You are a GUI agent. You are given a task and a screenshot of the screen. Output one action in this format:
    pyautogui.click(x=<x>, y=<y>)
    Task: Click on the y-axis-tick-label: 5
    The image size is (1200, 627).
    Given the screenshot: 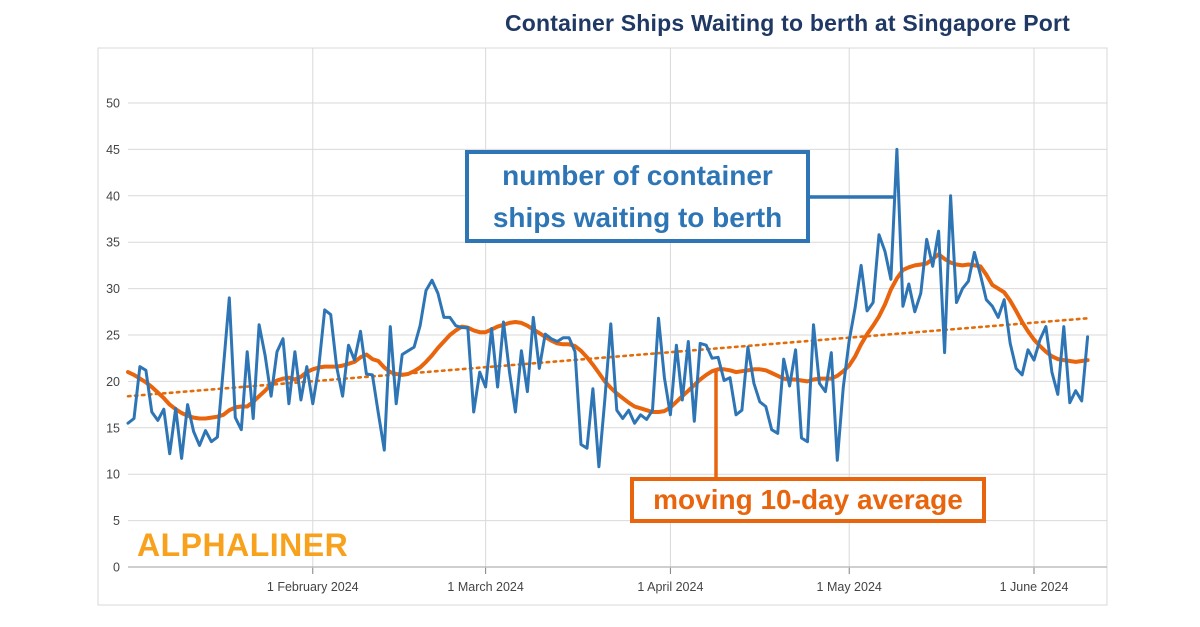 What is the action you would take?
    pyautogui.click(x=116, y=521)
    